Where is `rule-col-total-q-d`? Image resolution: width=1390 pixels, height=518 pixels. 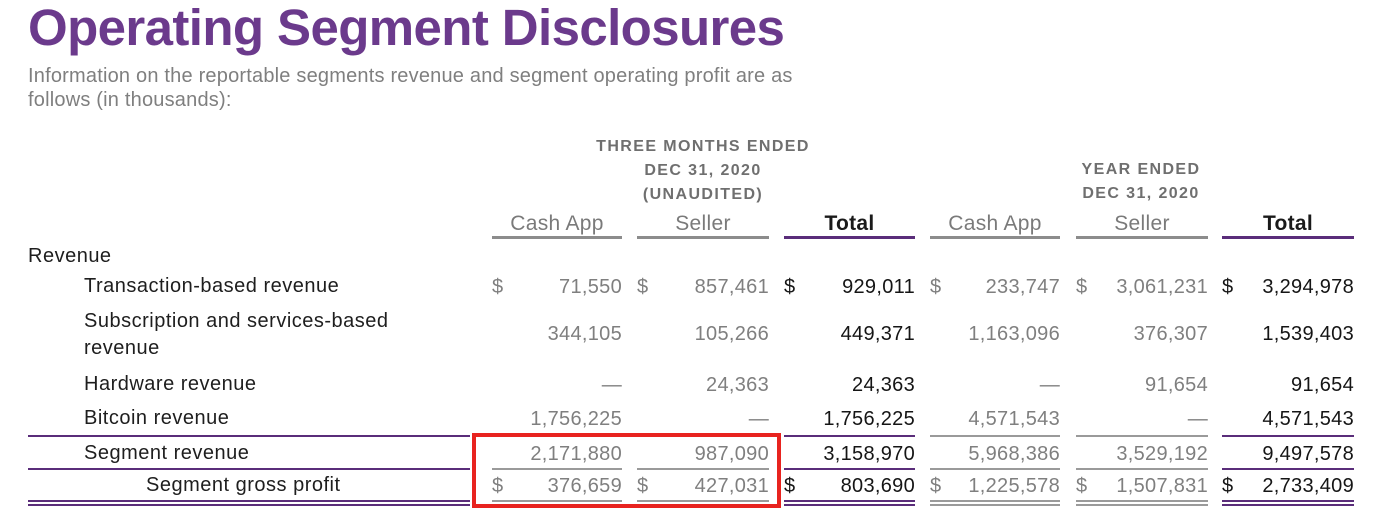 rule-col-total-q-d is located at coordinates (849, 505).